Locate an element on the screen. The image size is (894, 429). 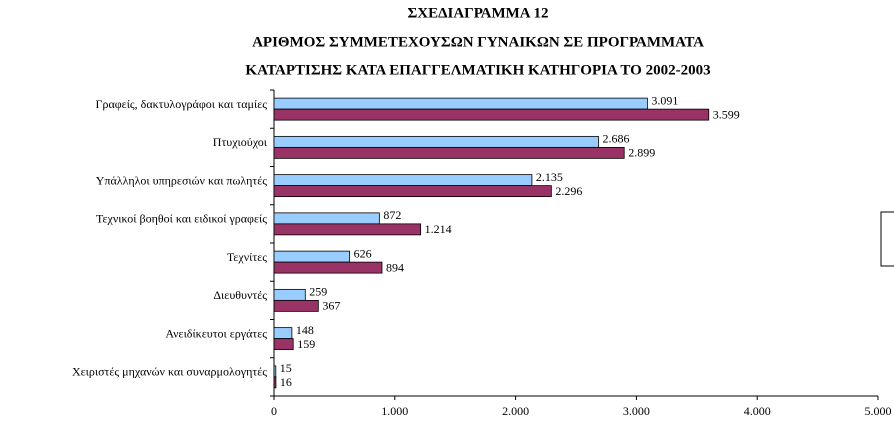
value-label: 872 is located at coordinates (392, 215).